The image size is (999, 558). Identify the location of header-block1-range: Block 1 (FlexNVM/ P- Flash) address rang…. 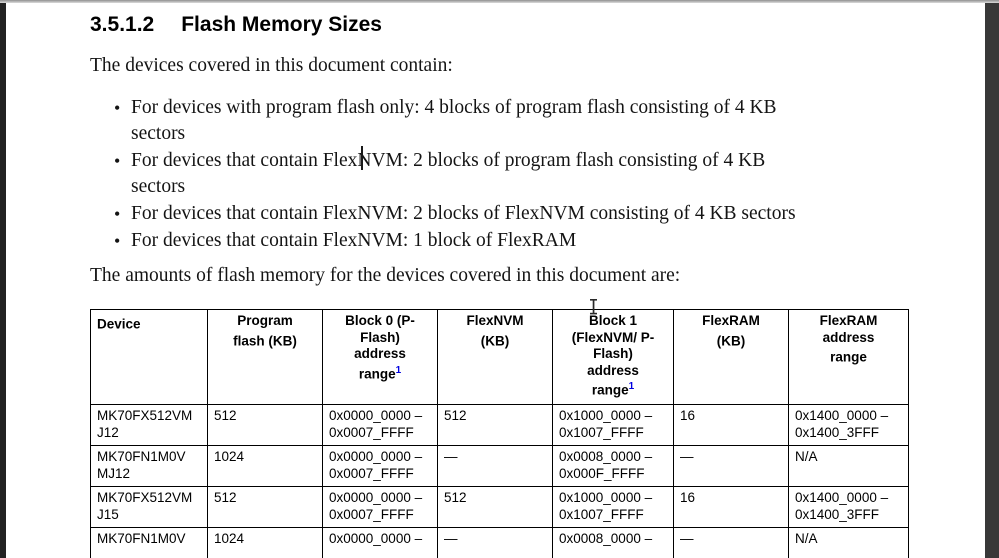
(613, 357).